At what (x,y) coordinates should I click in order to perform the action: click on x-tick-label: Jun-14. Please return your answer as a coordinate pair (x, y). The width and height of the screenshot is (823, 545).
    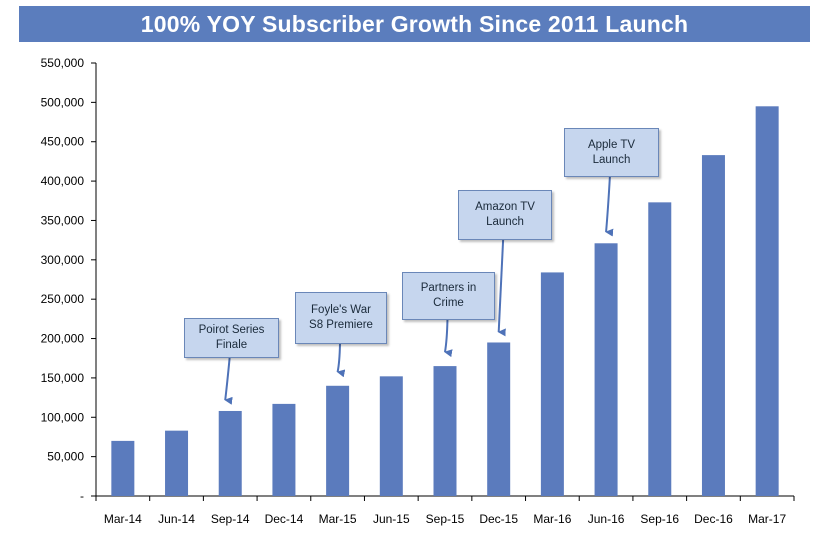
    Looking at the image, I should click on (176, 519).